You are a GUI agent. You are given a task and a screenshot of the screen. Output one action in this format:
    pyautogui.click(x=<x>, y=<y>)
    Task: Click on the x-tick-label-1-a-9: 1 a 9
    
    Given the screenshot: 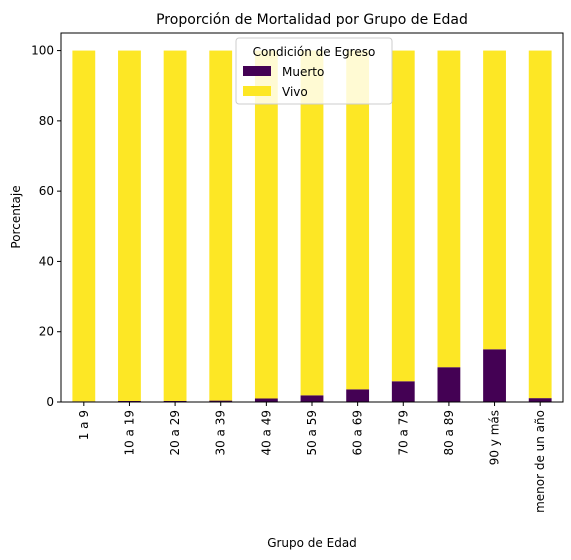 What is the action you would take?
    pyautogui.click(x=84, y=425)
    